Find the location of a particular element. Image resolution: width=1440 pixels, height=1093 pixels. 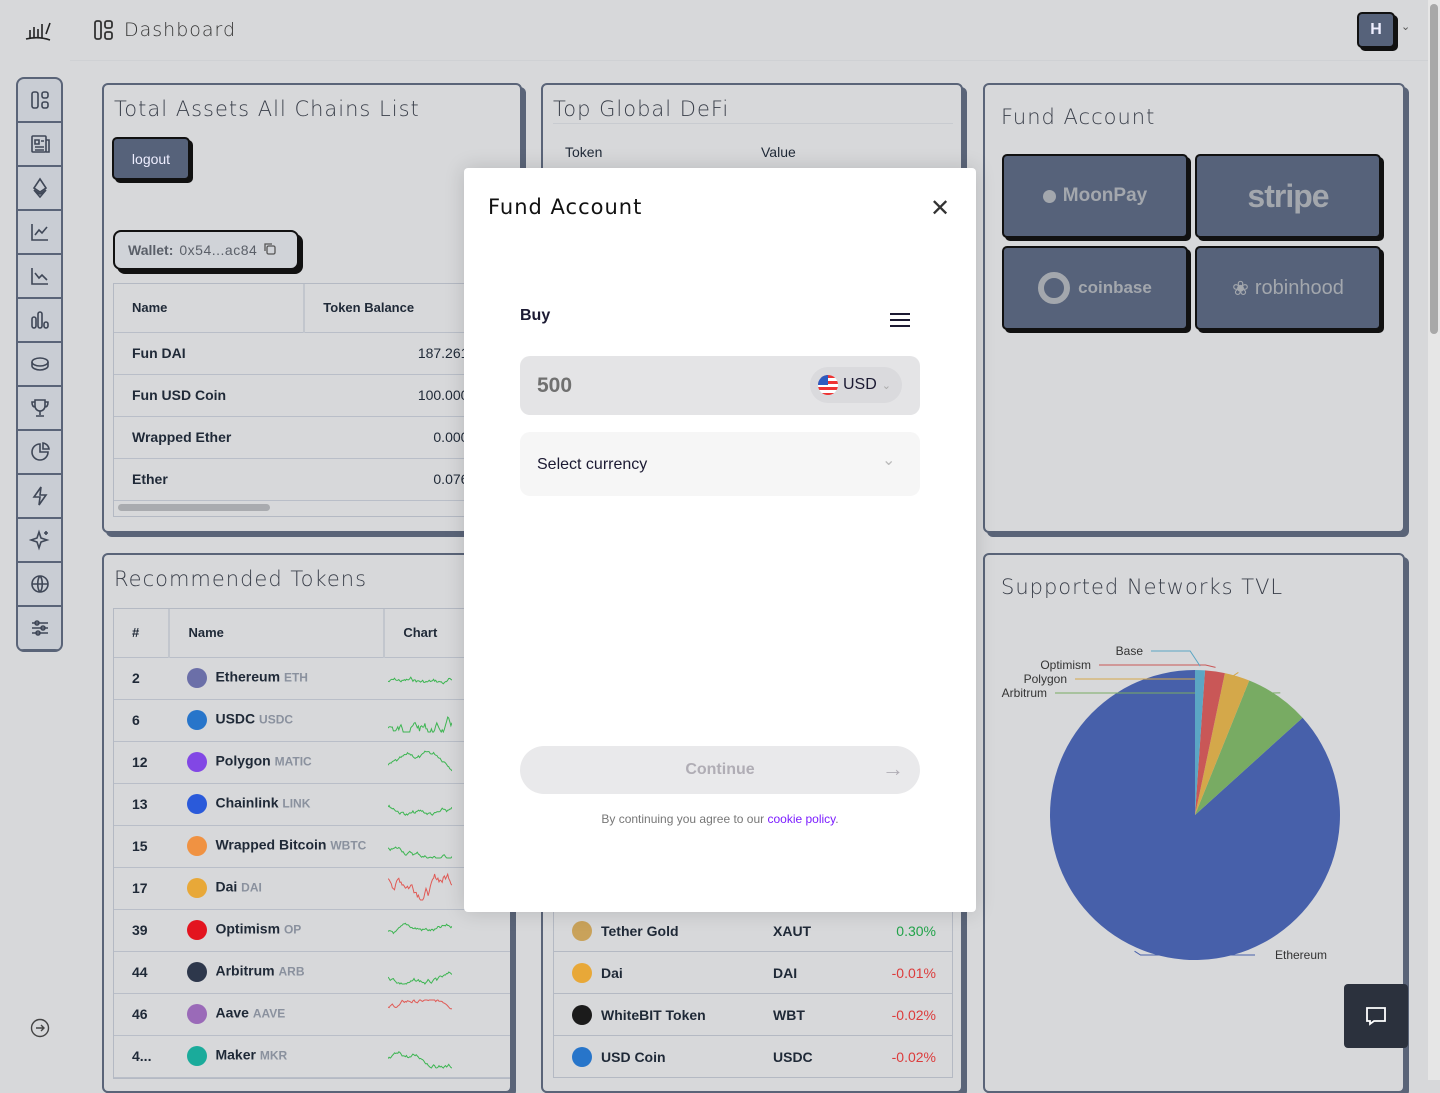

token-row: 44 Arbitrum ARB is located at coordinates (313, 972).